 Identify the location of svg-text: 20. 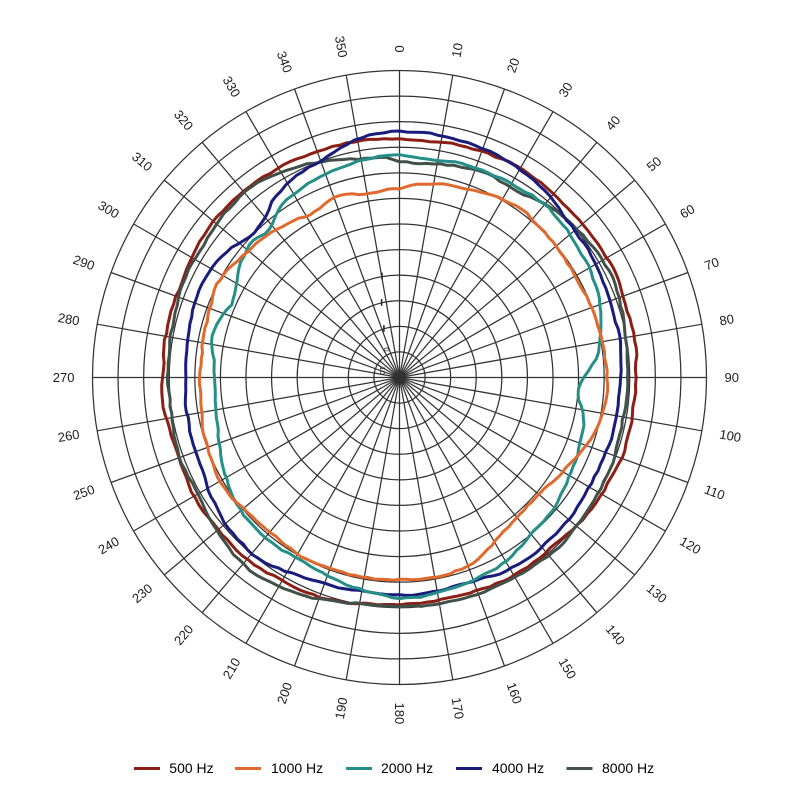
(513, 65).